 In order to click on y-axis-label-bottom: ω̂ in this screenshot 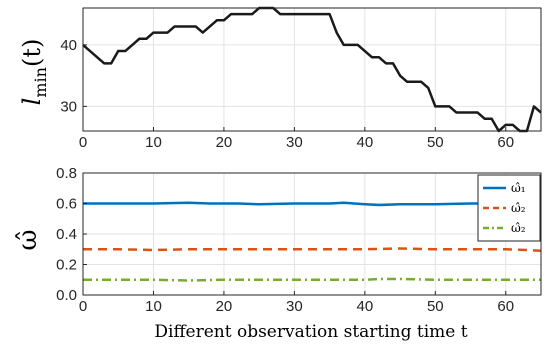, I will do `click(28, 239)`.